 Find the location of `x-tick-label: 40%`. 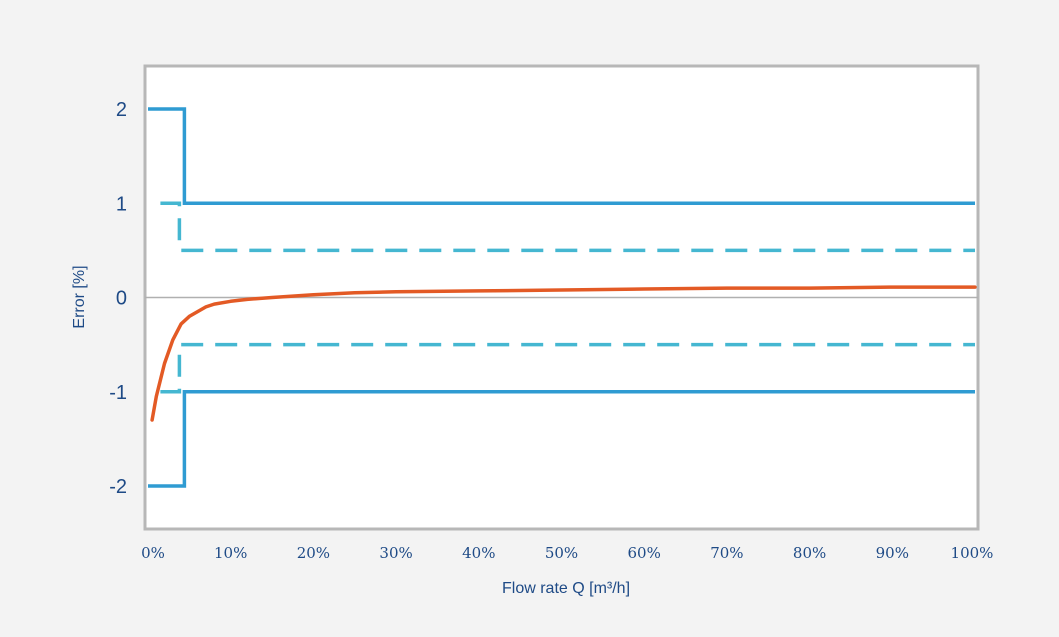

x-tick-label: 40% is located at coordinates (478, 553).